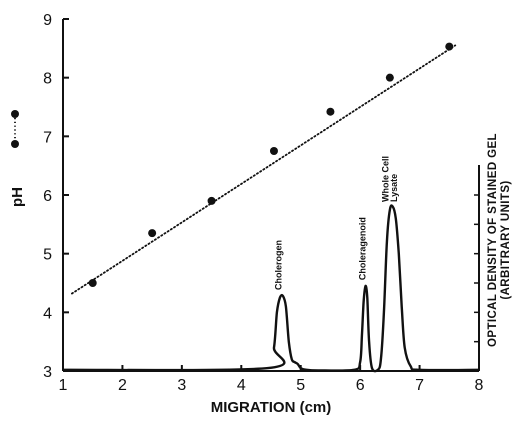  I want to click on y-ticks: 3 4 5 6 7 8 9, so click(56, 196).